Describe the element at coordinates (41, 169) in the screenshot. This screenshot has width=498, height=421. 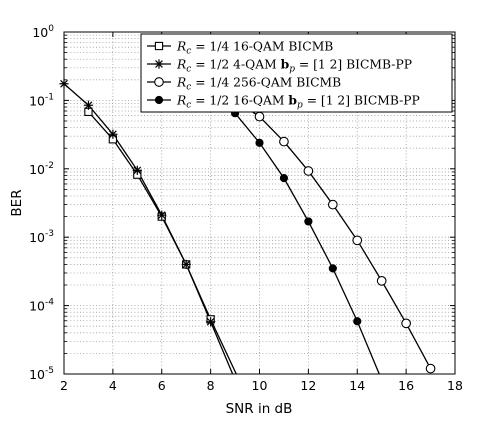
I see `y-tick-label: 10⁻²` at that location.